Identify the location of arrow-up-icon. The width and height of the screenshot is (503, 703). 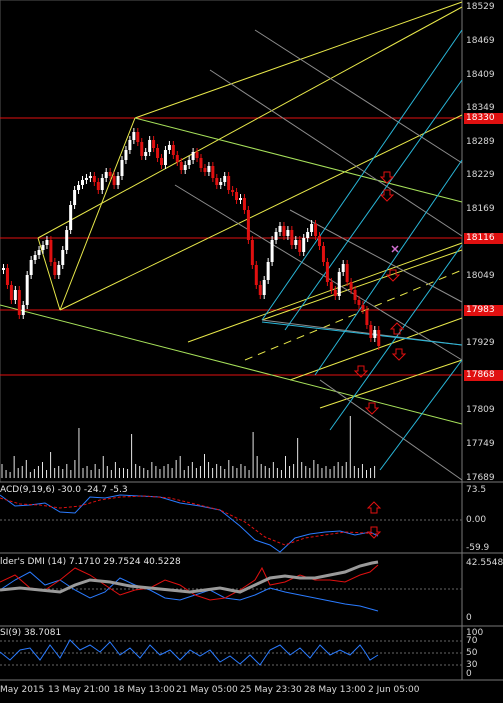
(397, 328).